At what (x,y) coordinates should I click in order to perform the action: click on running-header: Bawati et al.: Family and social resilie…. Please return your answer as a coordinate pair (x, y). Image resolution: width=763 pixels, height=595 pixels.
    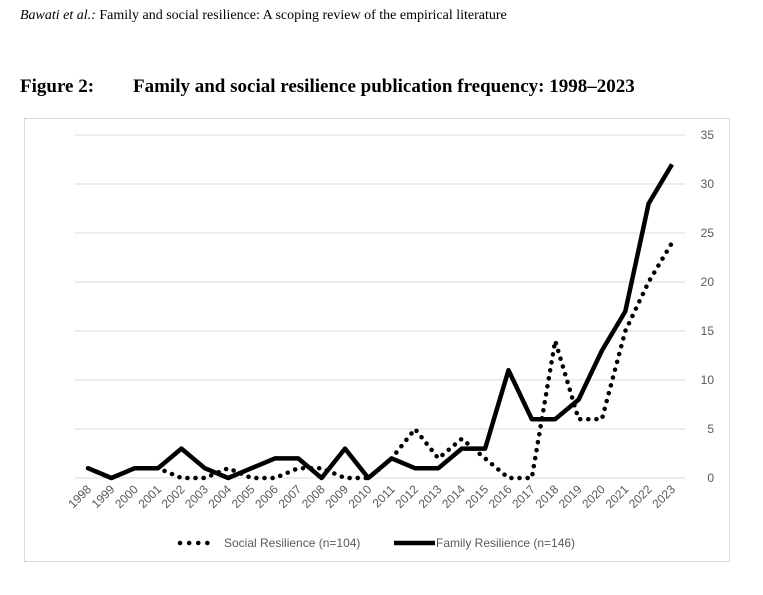
    Looking at the image, I should click on (263, 16).